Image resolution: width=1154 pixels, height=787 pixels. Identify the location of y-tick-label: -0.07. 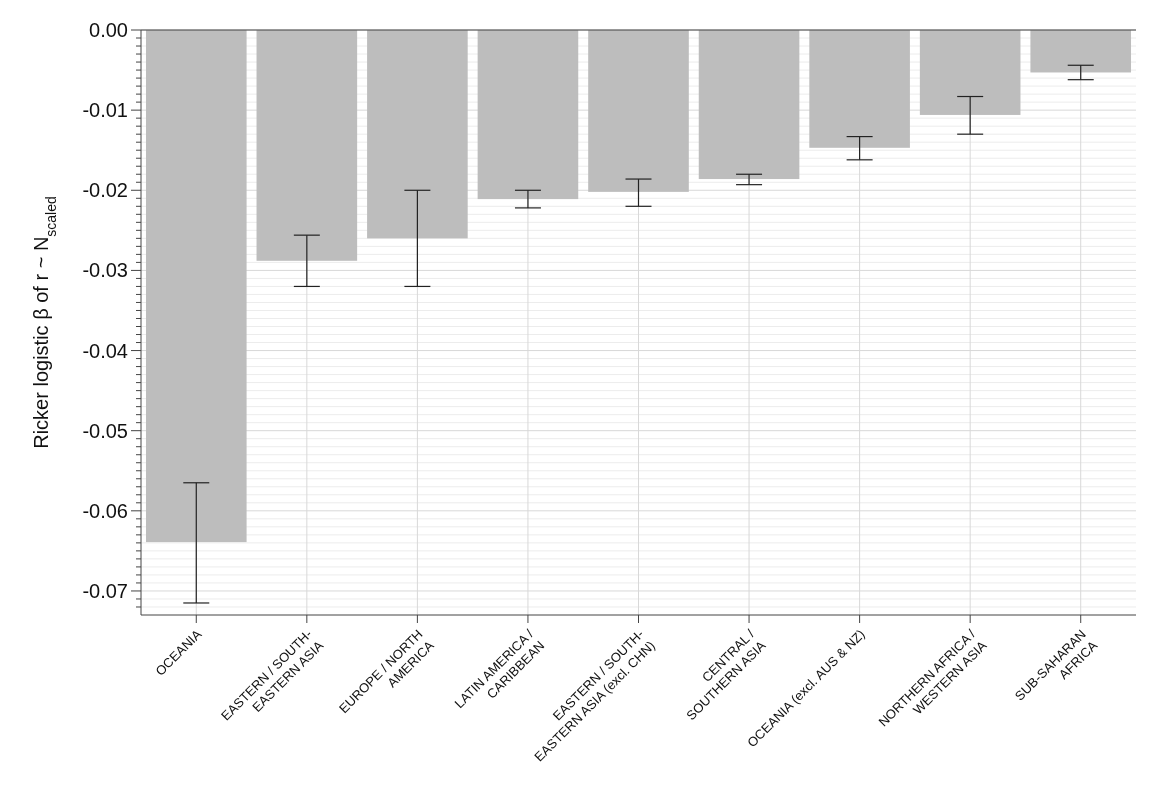
(105, 590).